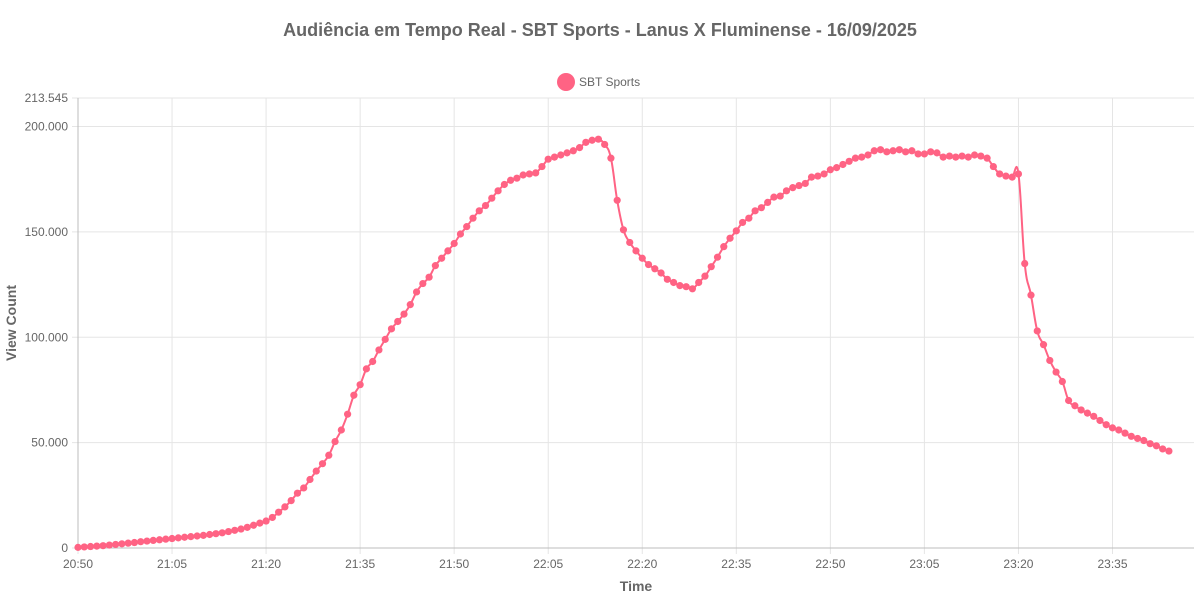  I want to click on legend-swatch, so click(566, 82).